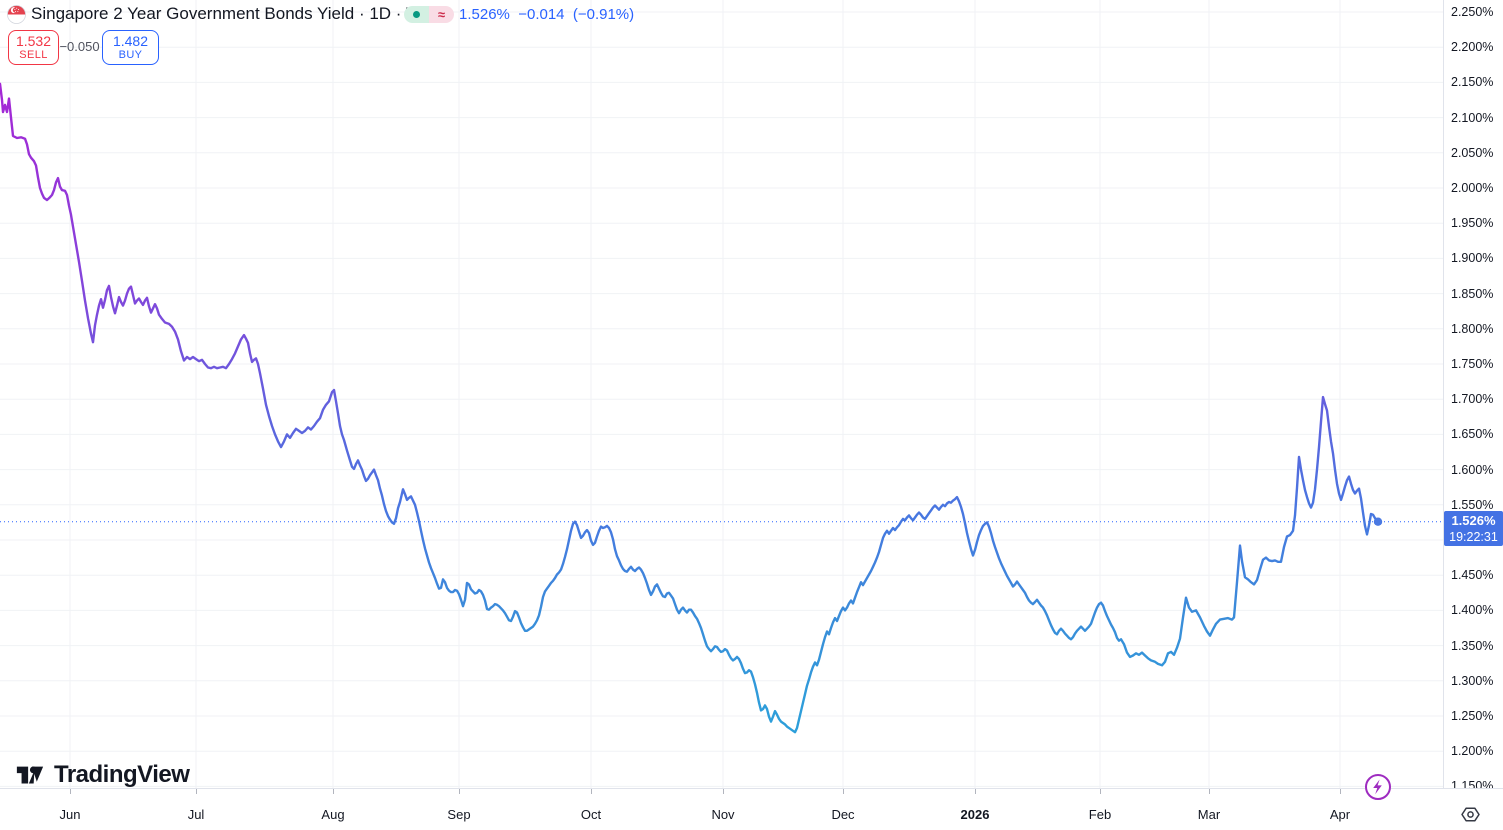 Image resolution: width=1503 pixels, height=830 pixels. Describe the element at coordinates (122, 774) in the screenshot. I see `tradingview-wordmark: TradingView` at that location.